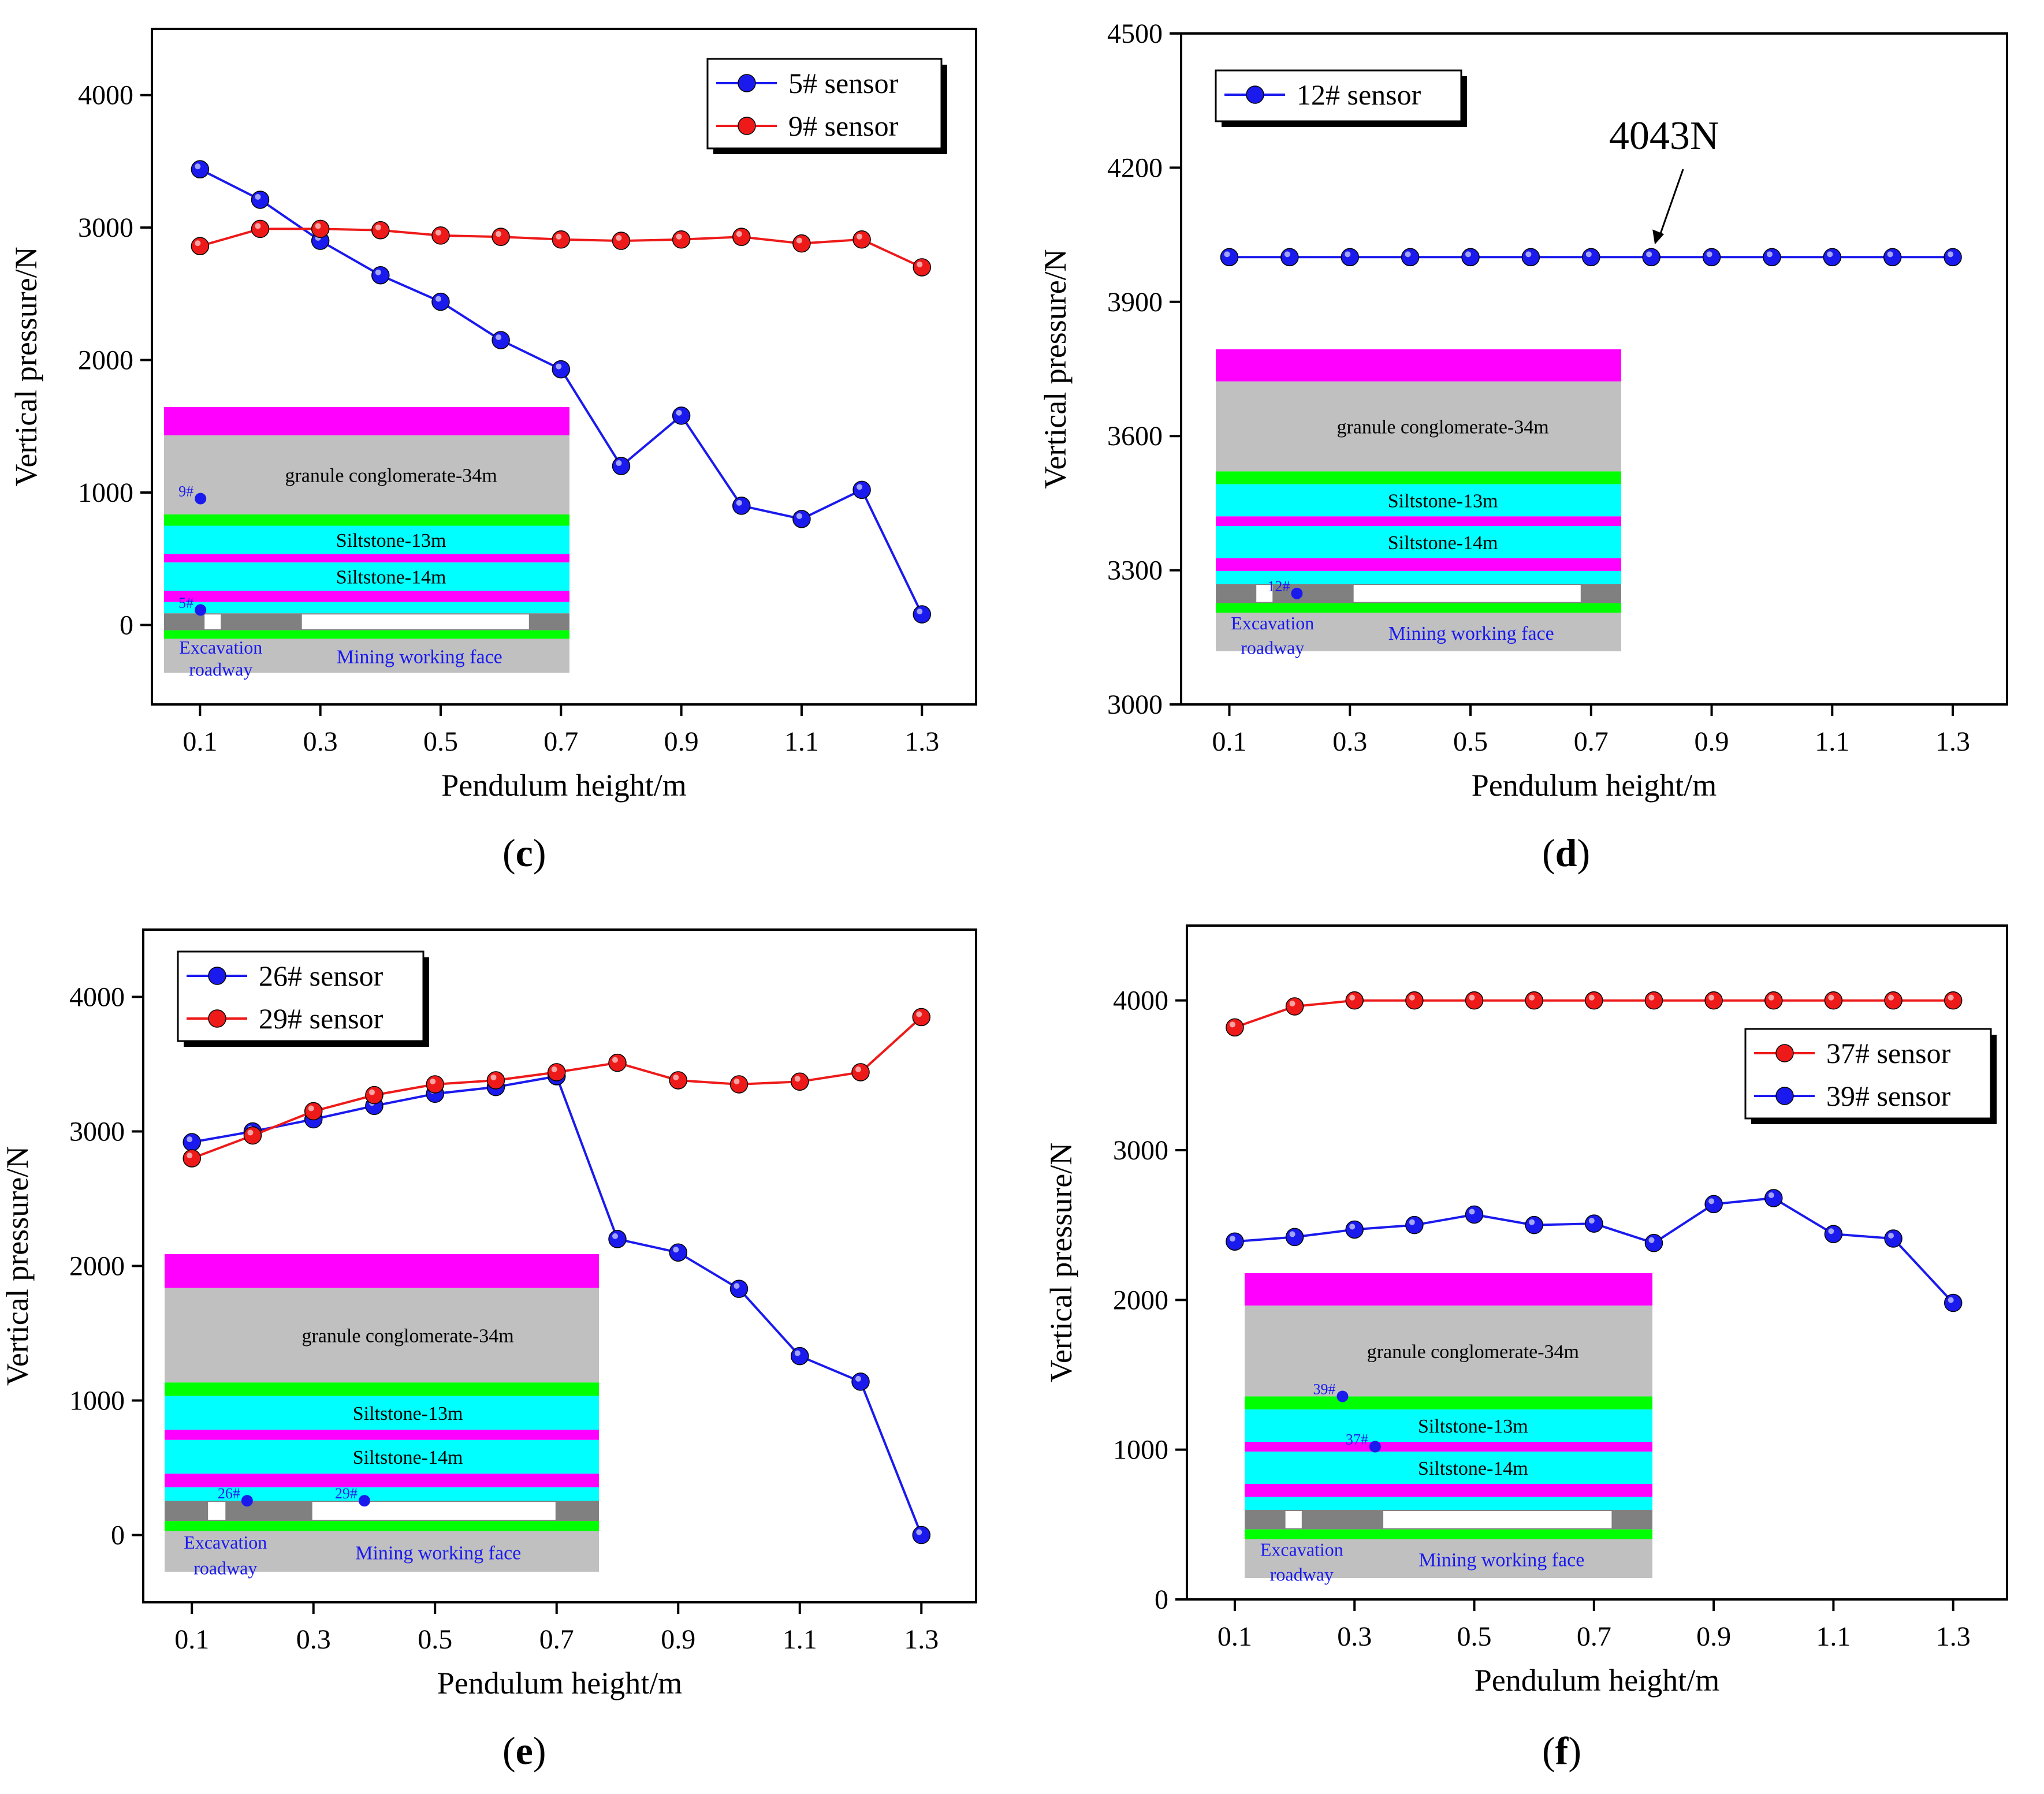  What do you see at coordinates (844, 126) in the screenshot?
I see `legend-entry: 9# sensor` at bounding box center [844, 126].